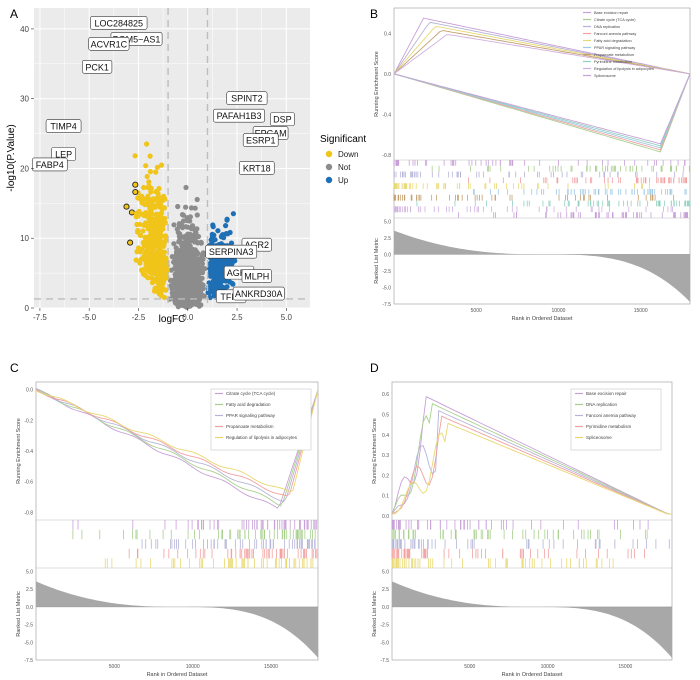 The height and width of the screenshot is (680, 700). I want to click on gsea-legend-label: Pyrimidine metabolism, so click(613, 62).